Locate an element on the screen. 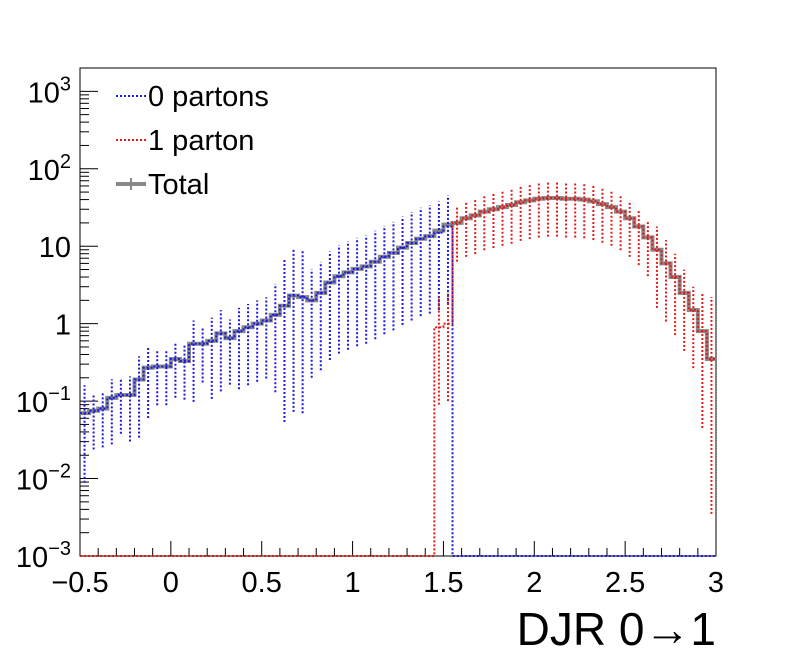 Image resolution: width=796 pixels, height=672 pixels. y-tick-label: 10⁻³ is located at coordinates (43, 556).